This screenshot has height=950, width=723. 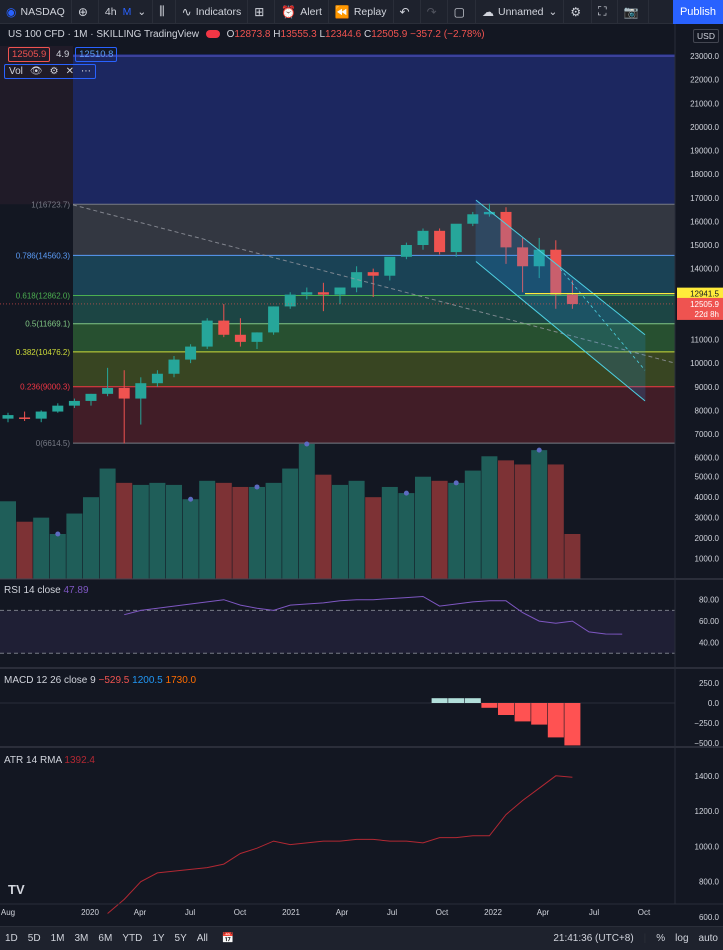 What do you see at coordinates (493, 912) in the screenshot?
I see `time-axis-label: 2022` at bounding box center [493, 912].